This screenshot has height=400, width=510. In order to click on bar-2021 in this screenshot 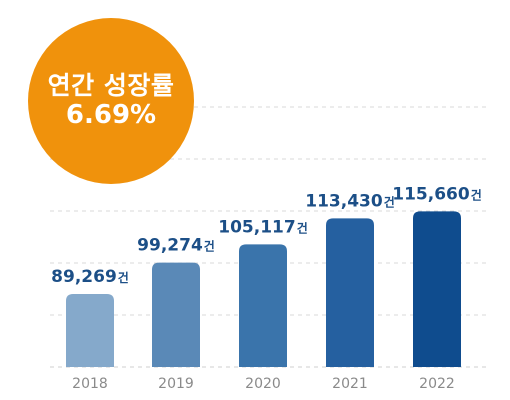, I will do `click(350, 292)`.